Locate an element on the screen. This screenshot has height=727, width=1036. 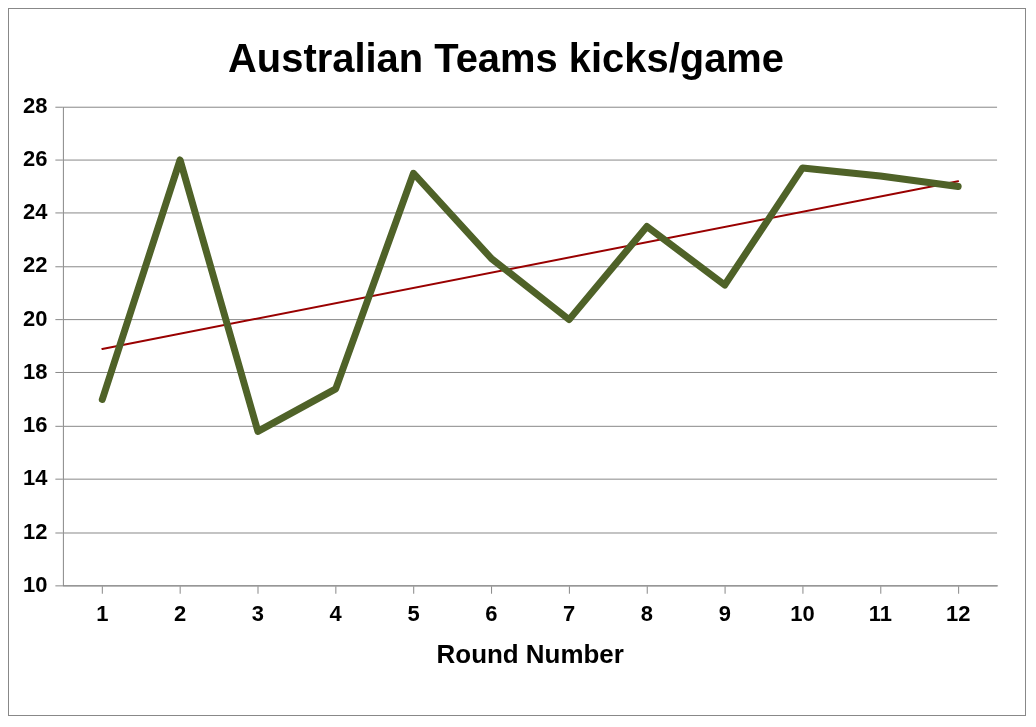
y-tick-label: 22 is located at coordinates (35, 265).